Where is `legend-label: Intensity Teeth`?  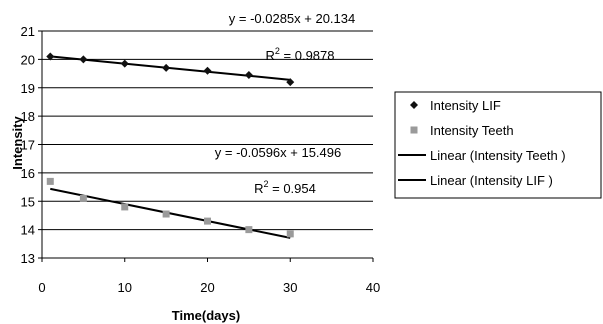 legend-label: Intensity Teeth is located at coordinates (472, 130).